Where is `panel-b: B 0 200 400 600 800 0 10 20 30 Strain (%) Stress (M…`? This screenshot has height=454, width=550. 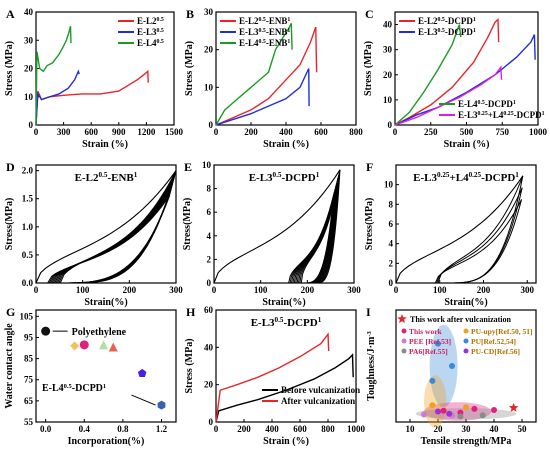 panel-b: B 0 200 400 600 800 0 10 20 30 Strain (%) Stress (M… is located at coordinates (273, 78).